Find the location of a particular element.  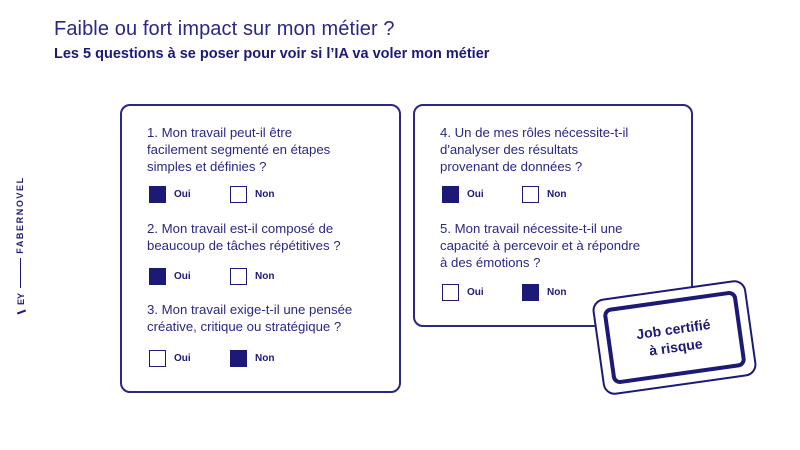

question-1-line: facilement segmenté en étapes is located at coordinates (239, 149).